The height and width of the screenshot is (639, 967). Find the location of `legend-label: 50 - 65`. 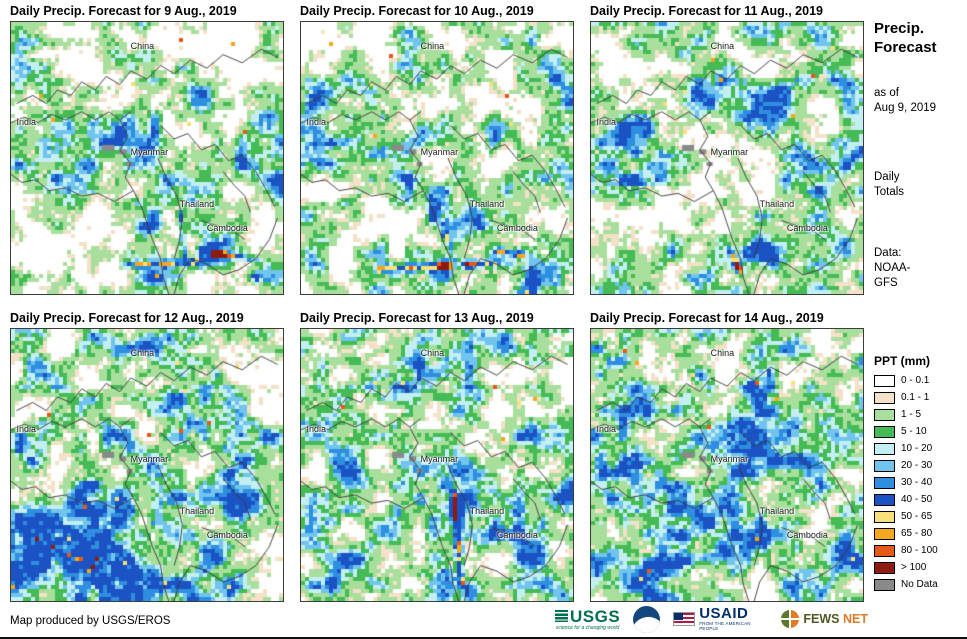

legend-label: 50 - 65 is located at coordinates (917, 516).